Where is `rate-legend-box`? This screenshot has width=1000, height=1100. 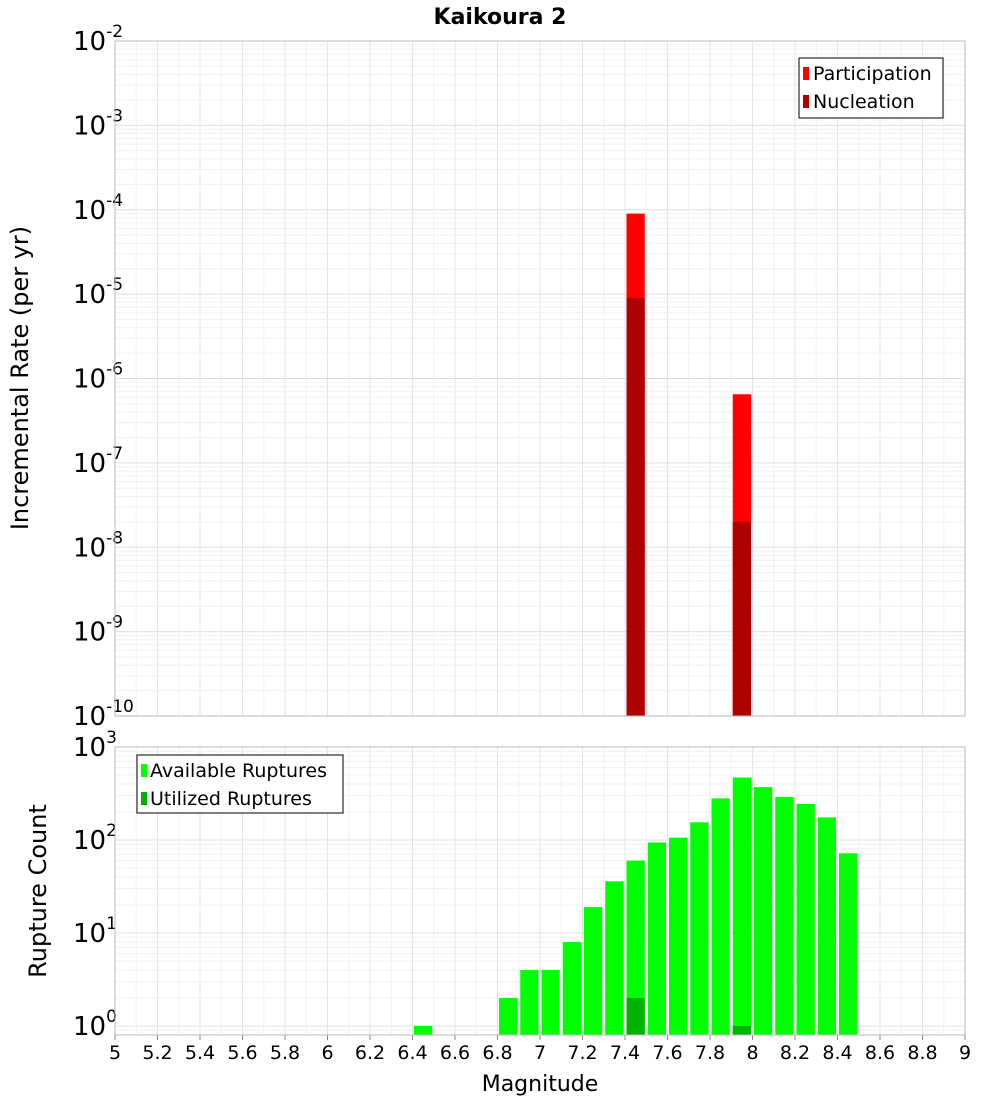 rate-legend-box is located at coordinates (871, 88).